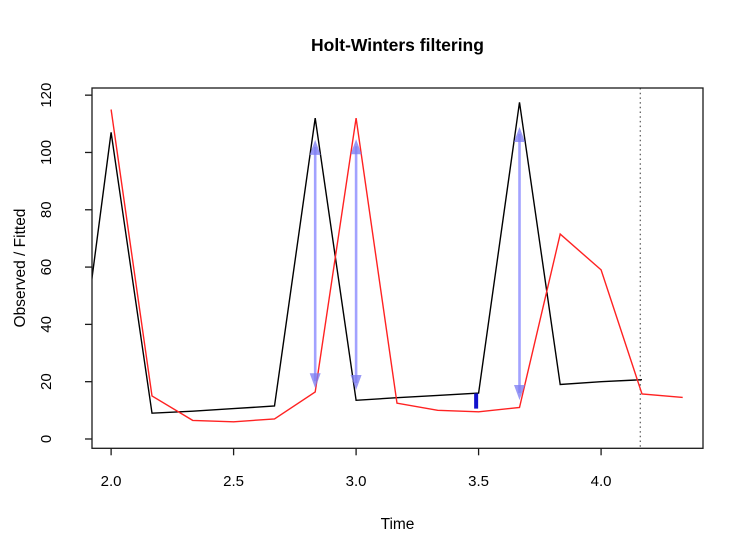  I want to click on chart-title: Holt-Winters filtering, so click(397, 45).